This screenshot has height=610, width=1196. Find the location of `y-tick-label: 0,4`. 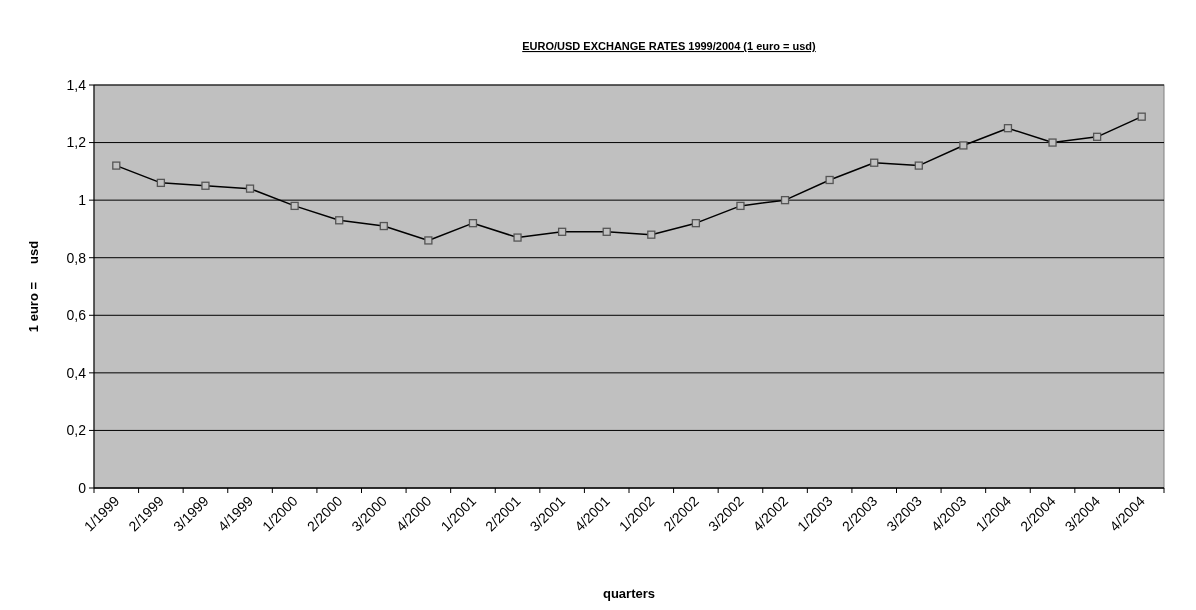

y-tick-label: 0,4 is located at coordinates (76, 372).